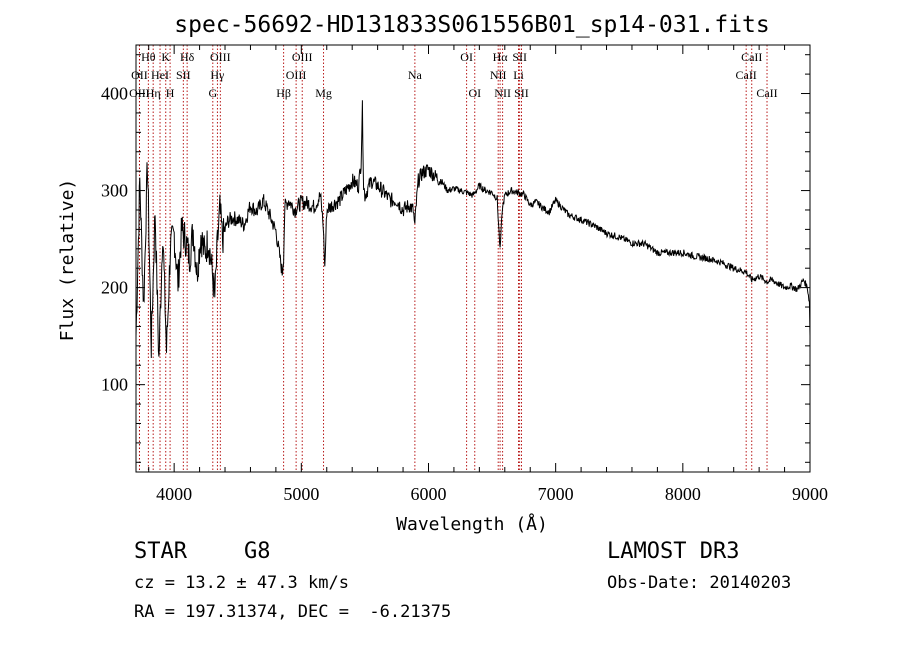 This screenshot has width=900, height=649. Describe the element at coordinates (301, 494) in the screenshot. I see `x-tick-label-1: 5000` at that location.